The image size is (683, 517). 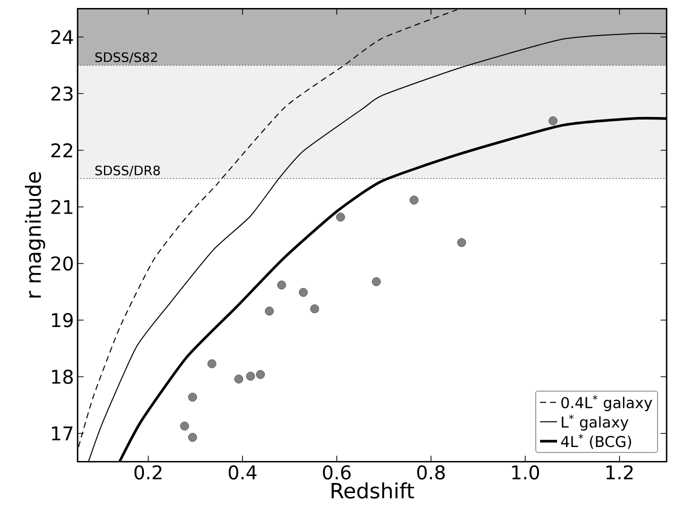 What do you see at coordinates (595, 422) in the screenshot?
I see `legend-label: L$^{*}$ galaxy` at bounding box center [595, 422].